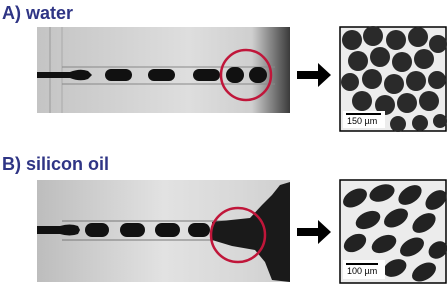 This screenshot has height=284, width=447. Describe the element at coordinates (393, 231) in the screenshot. I see `micrograph-droplets: 100 µm` at that location.